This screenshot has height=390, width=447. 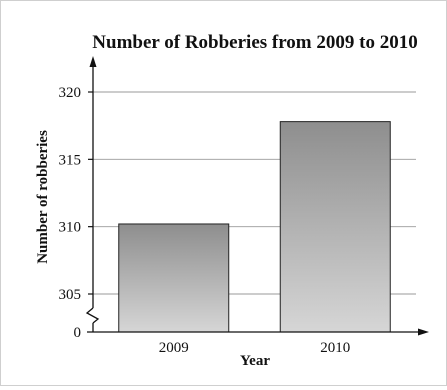 What do you see at coordinates (70, 93) in the screenshot?
I see `y-tick-label: 320` at bounding box center [70, 93].